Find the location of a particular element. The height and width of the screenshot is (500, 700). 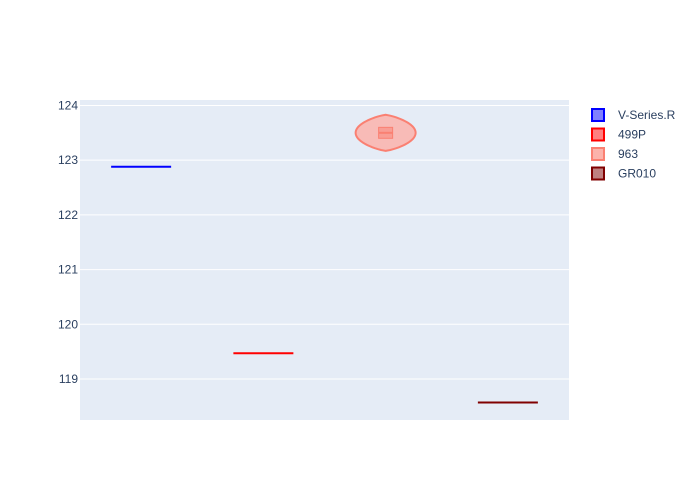

legend-item: 499P is located at coordinates (618, 134).